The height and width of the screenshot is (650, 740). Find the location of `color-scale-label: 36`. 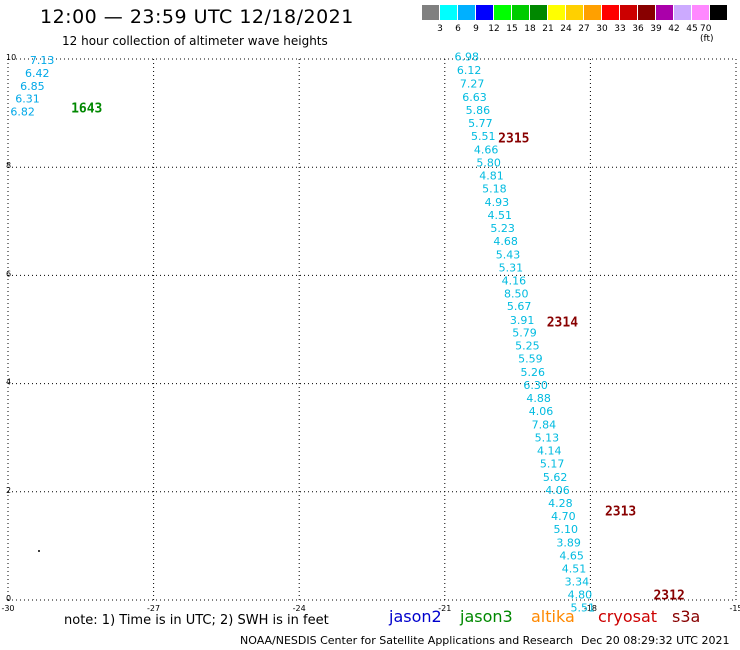

color-scale-label: 36 is located at coordinates (638, 29).